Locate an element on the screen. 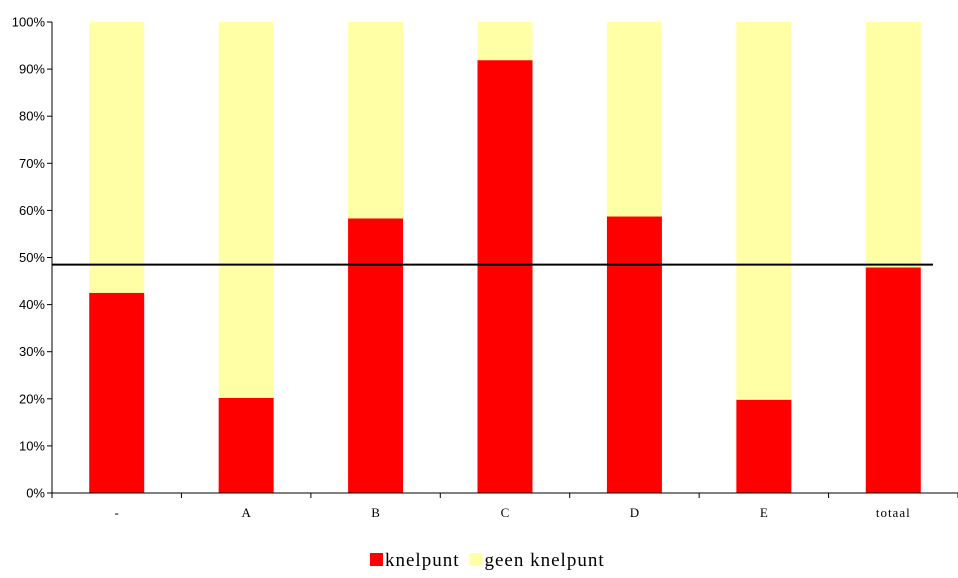 The width and height of the screenshot is (958, 578). x-tick-label: B is located at coordinates (375, 512).